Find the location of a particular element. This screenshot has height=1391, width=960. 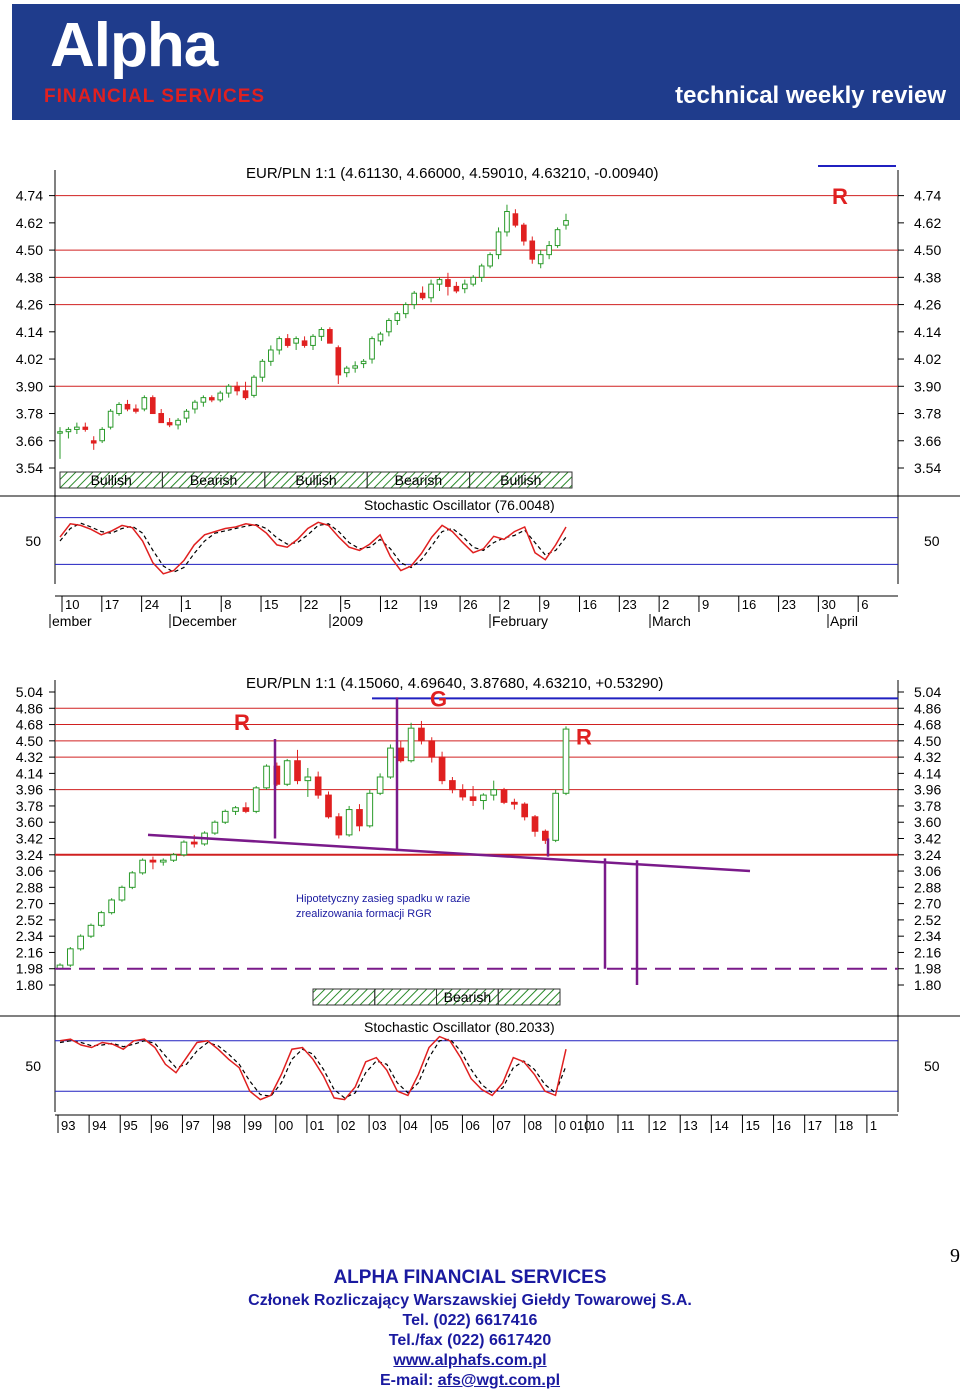

logo-subtitle: FINANCIAL SERVICES is located at coordinates (155, 96).